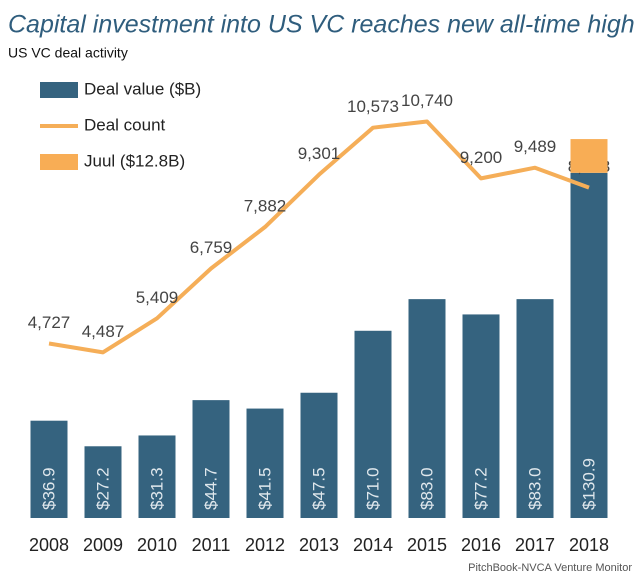 The image size is (640, 578). What do you see at coordinates (480, 488) in the screenshot?
I see `bar-value-label: $77.2` at bounding box center [480, 488].